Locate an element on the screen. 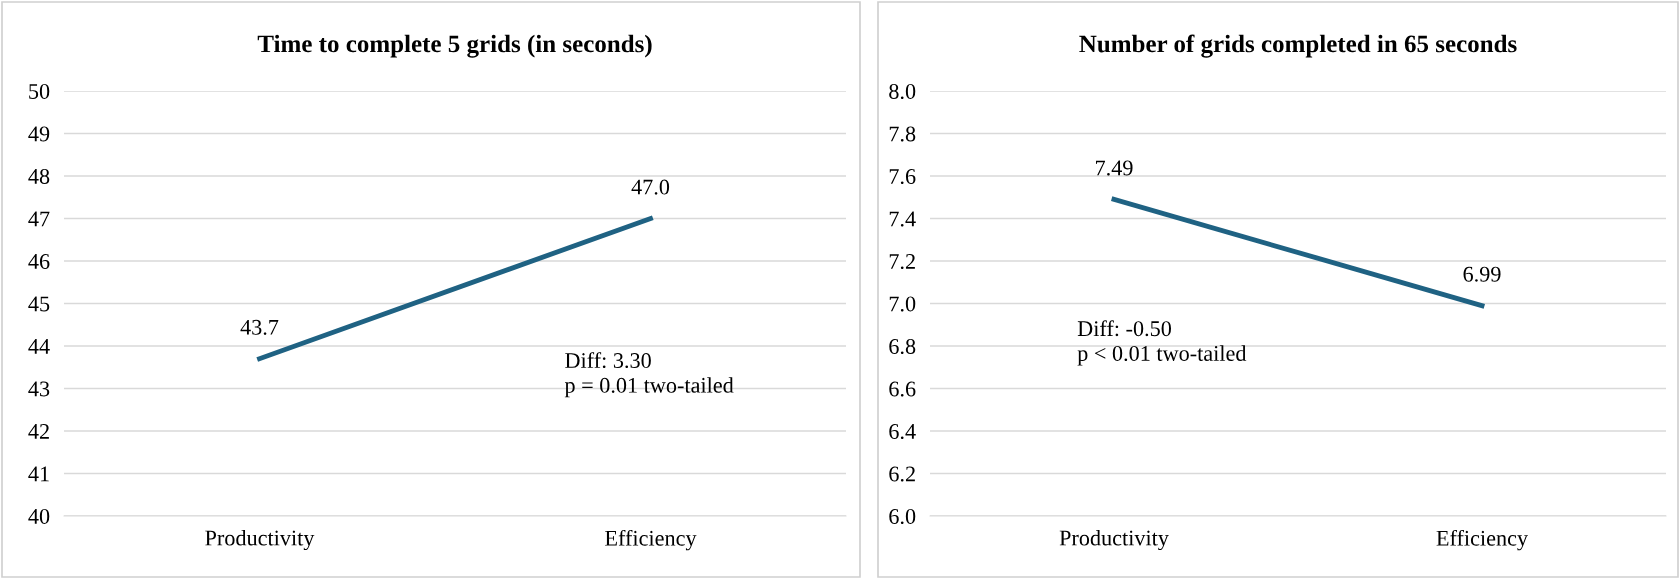  y-tick-label: 6.2 is located at coordinates (902, 474).